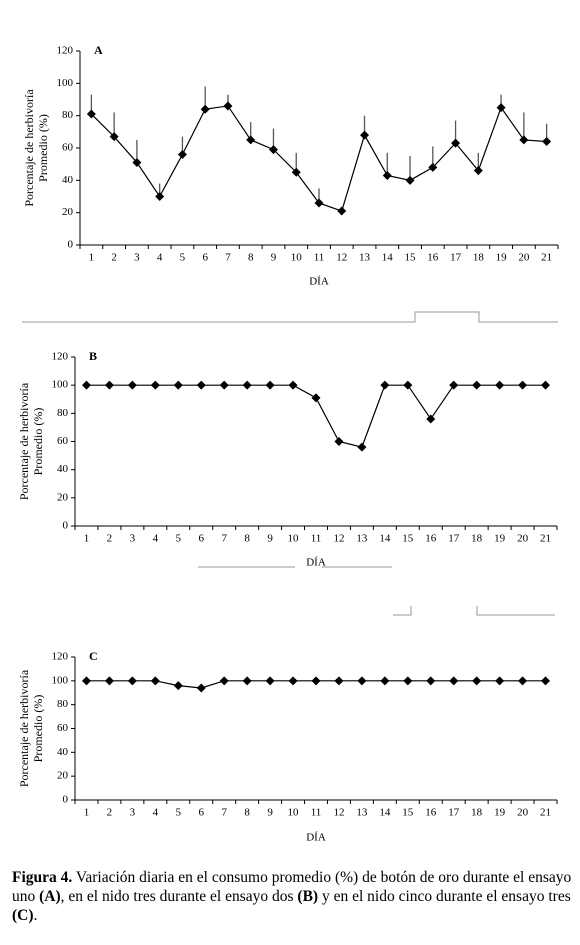  I want to click on y-tick-label: 40, so click(68, 180).